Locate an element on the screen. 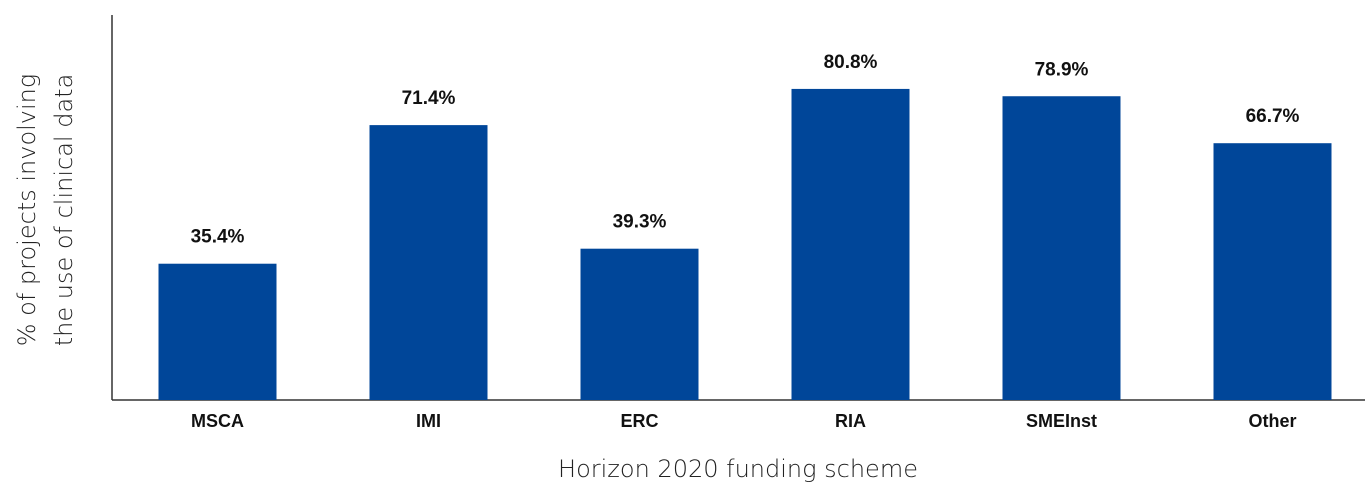  y-axis-label: the use of clinical data is located at coordinates (64, 210).